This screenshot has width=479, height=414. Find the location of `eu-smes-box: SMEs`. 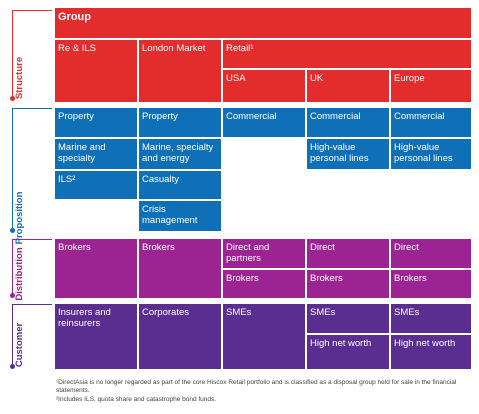

eu-smes-box: SMEs is located at coordinates (431, 318).